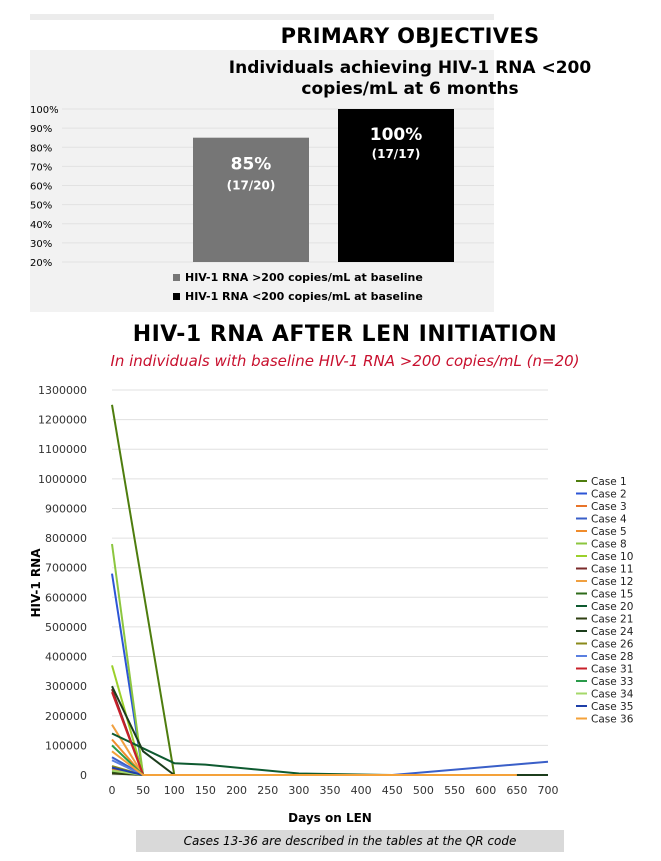 Image resolution: width=661 pixels, height=861 pixels. I want to click on line-y-tick-label: 1000000, so click(62, 479).